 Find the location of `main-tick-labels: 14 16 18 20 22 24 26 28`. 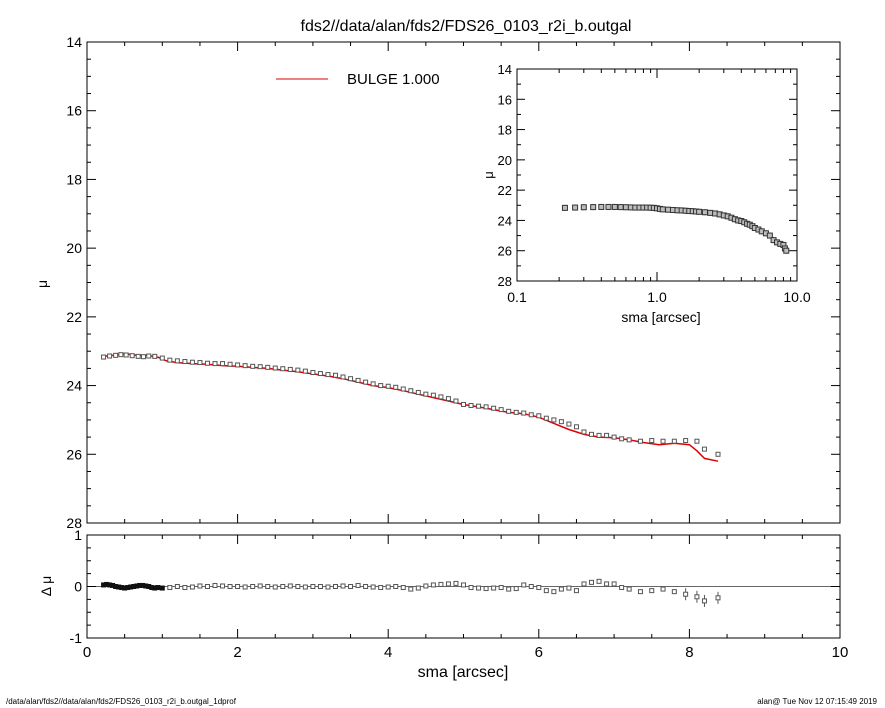

main-tick-labels: 14 16 18 20 22 24 26 28 is located at coordinates (74, 282).